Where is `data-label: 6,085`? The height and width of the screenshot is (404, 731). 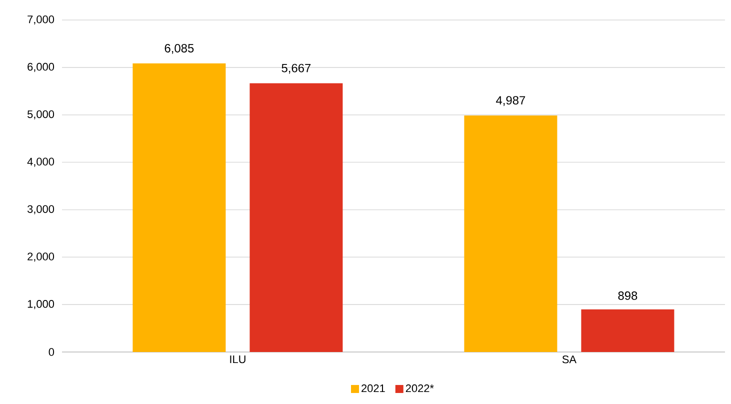 data-label: 6,085 is located at coordinates (179, 49).